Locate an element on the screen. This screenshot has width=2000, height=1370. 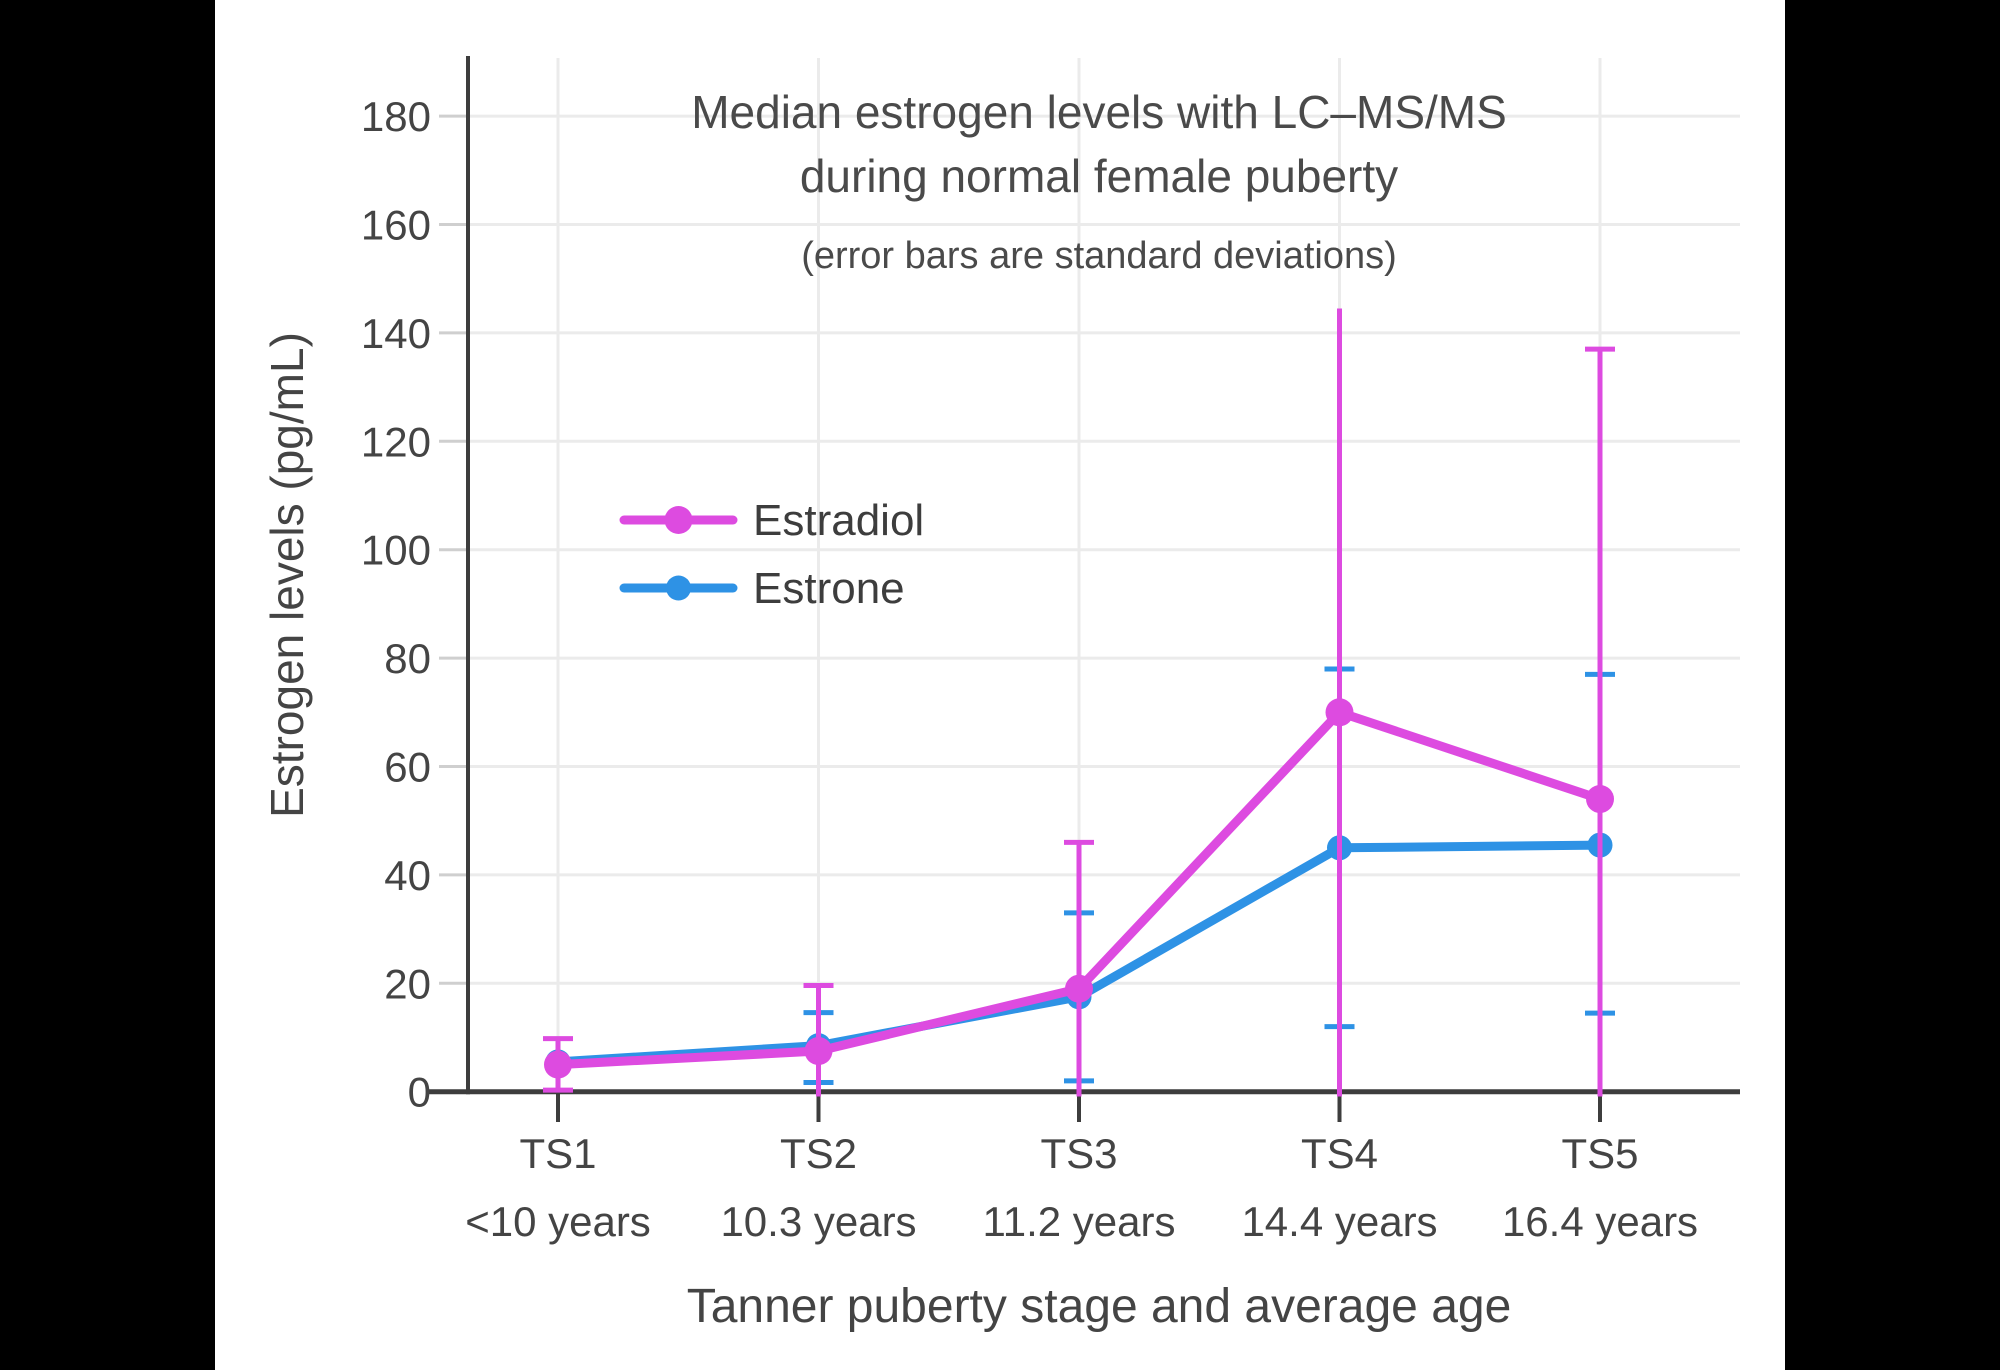
y-tick-label: 40 is located at coordinates (407, 875).